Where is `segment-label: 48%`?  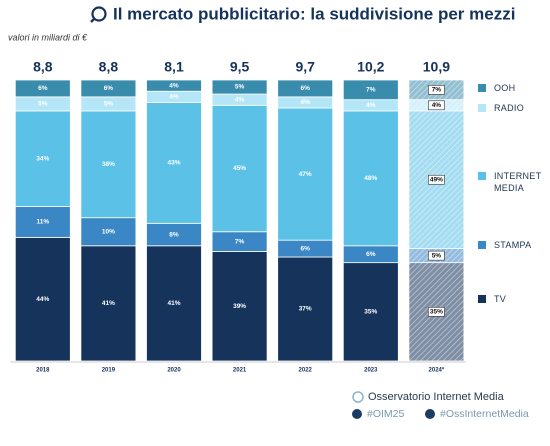
segment-label: 48% is located at coordinates (370, 178).